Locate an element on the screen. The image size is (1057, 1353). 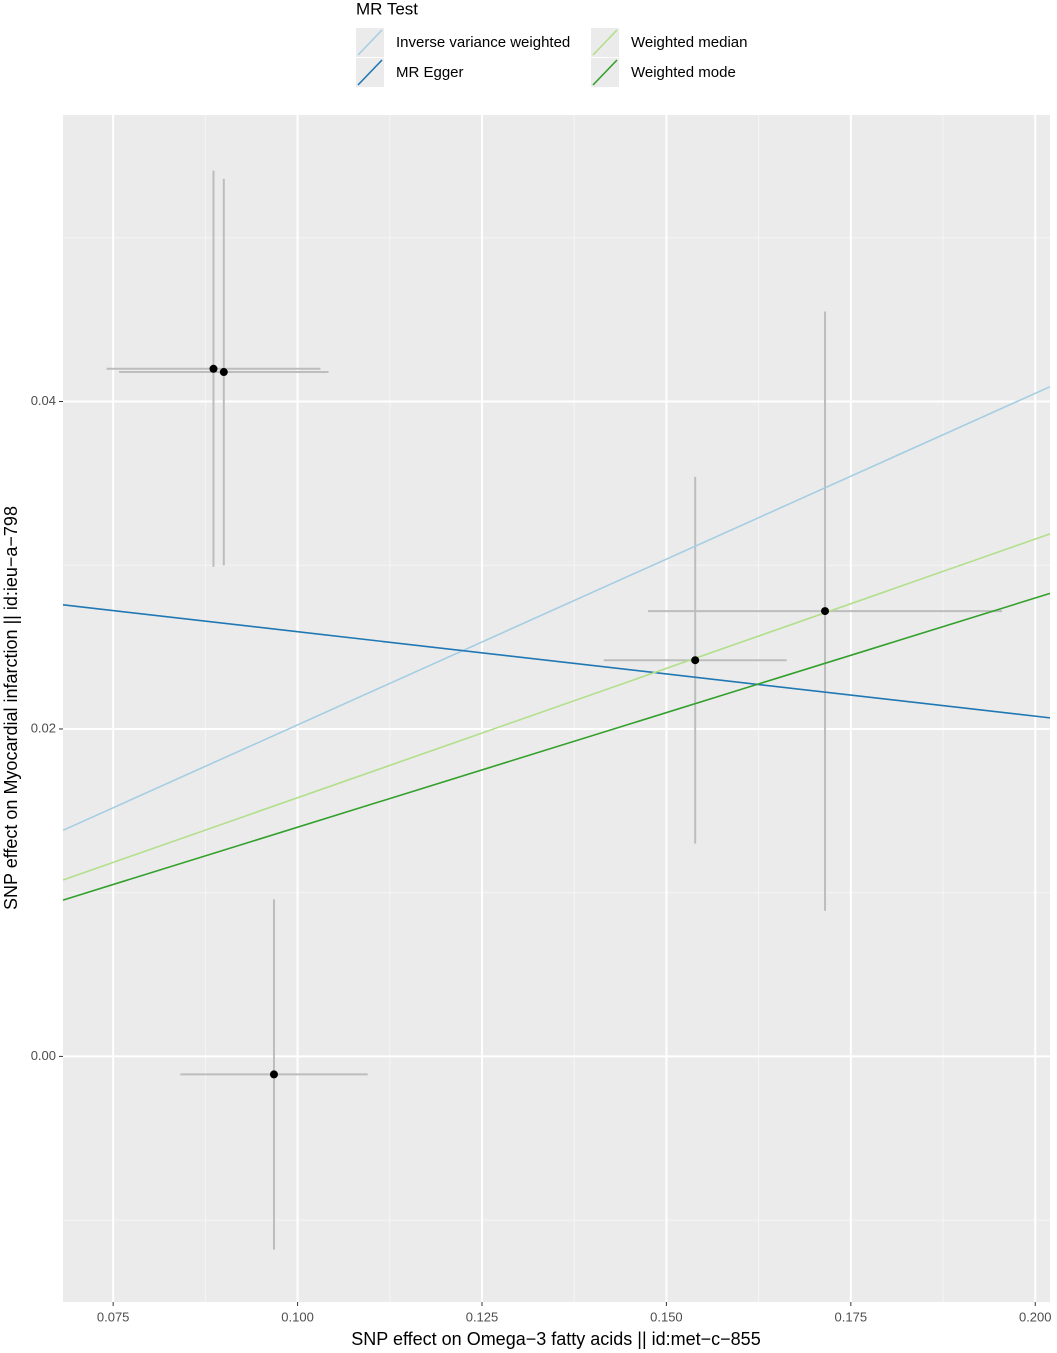
regression-line is located at coordinates (556, 661).